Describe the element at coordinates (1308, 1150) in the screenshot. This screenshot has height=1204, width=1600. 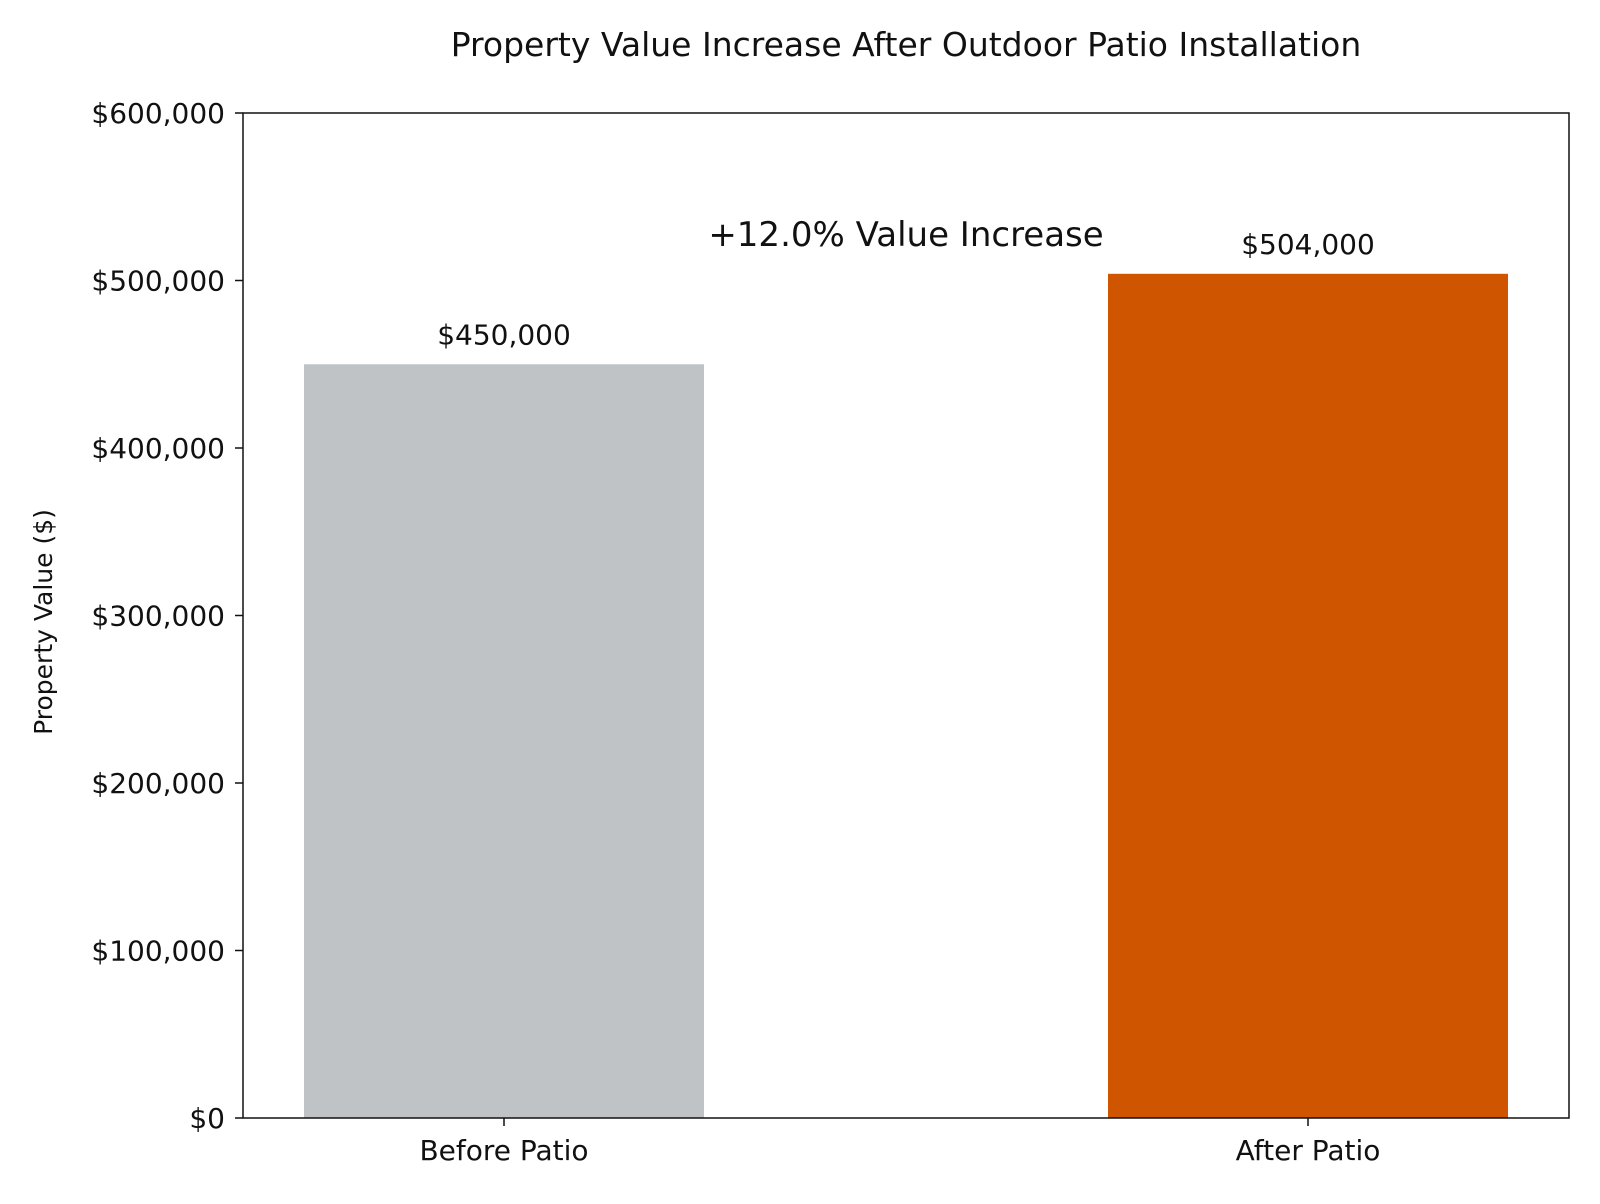
I see `x-tick-label: After Patio` at that location.